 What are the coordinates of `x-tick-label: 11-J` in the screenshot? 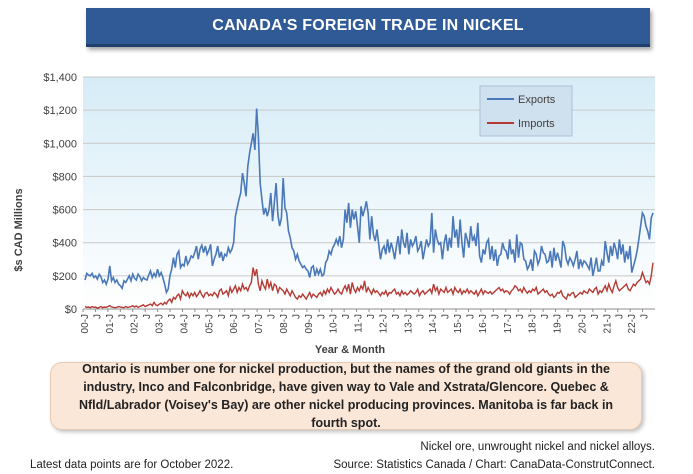 It's located at (359, 323).